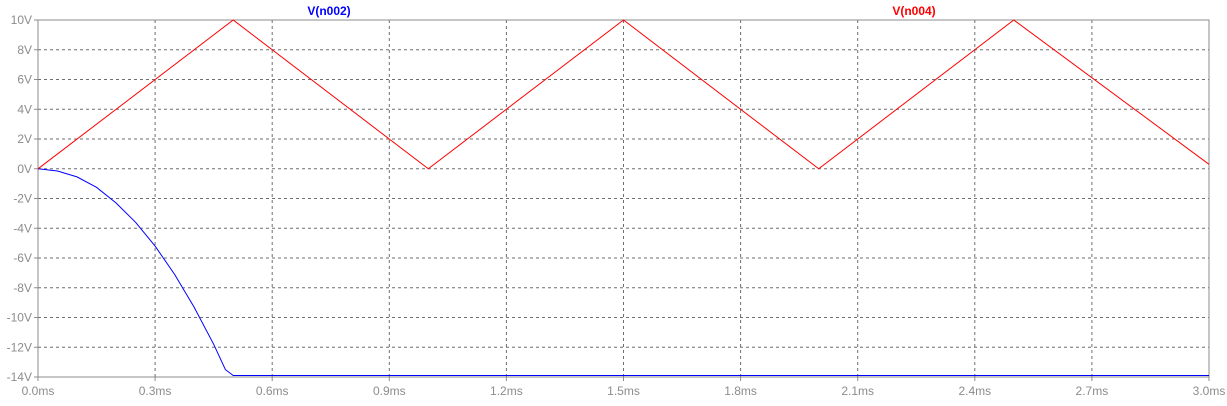 This screenshot has height=406, width=1227. Describe the element at coordinates (506, 391) in the screenshot. I see `x-tick-label: 1.2ms` at that location.